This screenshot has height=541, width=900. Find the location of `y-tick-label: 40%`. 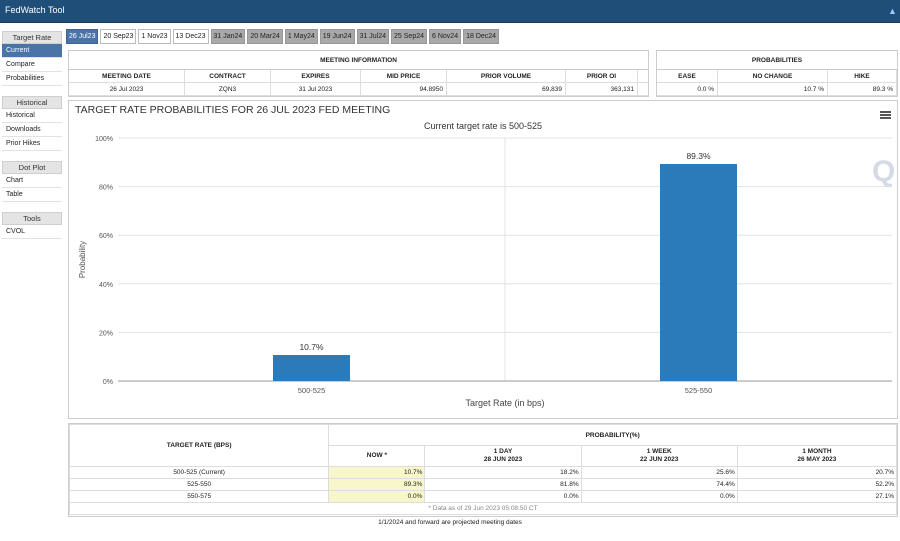

y-tick-label: 40% is located at coordinates (106, 285).